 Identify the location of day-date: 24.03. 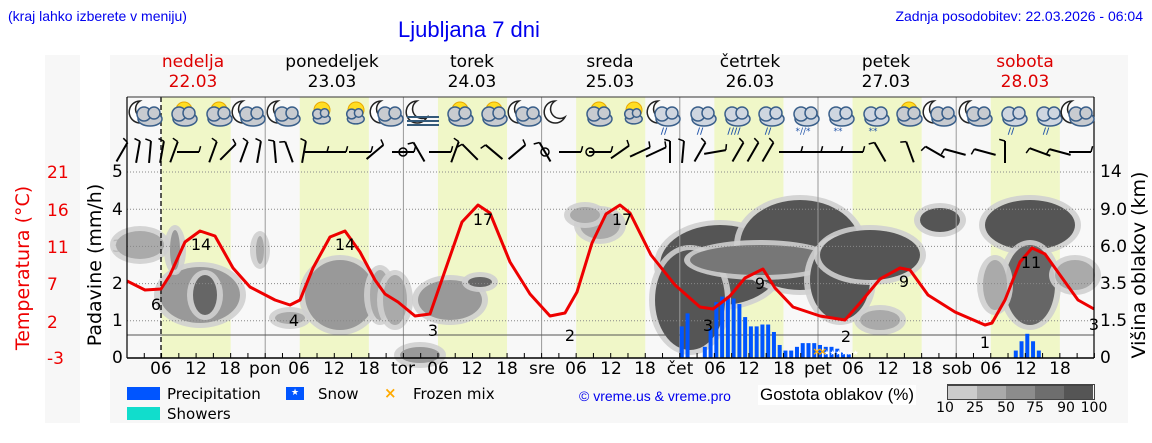
(472, 82).